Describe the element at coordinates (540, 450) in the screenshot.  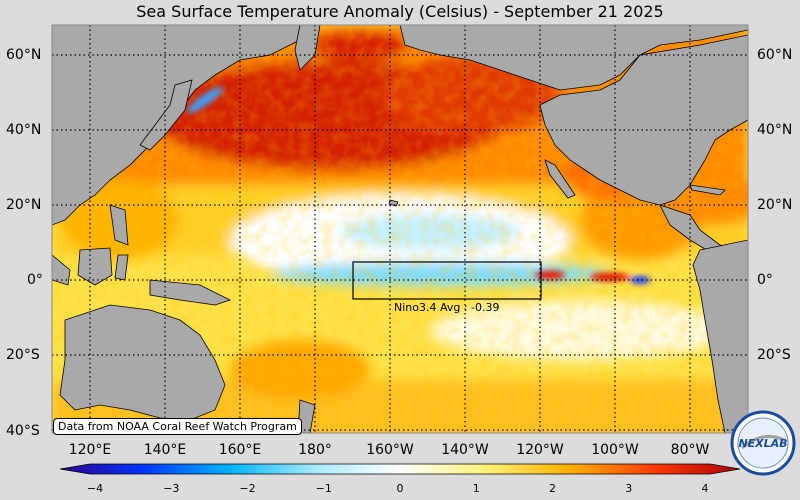
I see `lon-label-120w: 120°W` at that location.